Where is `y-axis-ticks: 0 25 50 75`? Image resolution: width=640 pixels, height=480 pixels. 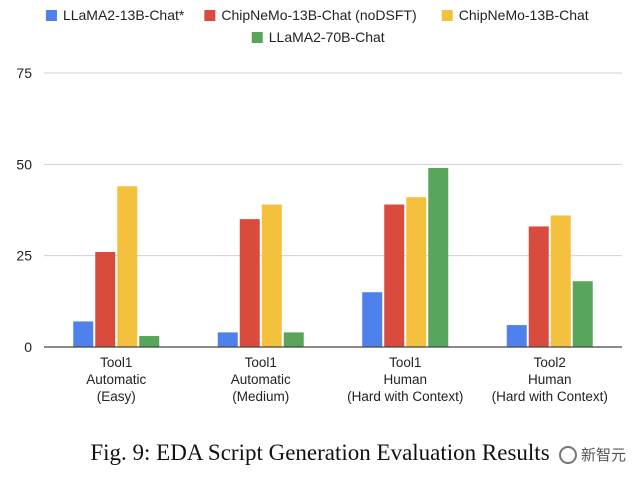 y-axis-ticks: 0 25 50 75 is located at coordinates (24, 210).